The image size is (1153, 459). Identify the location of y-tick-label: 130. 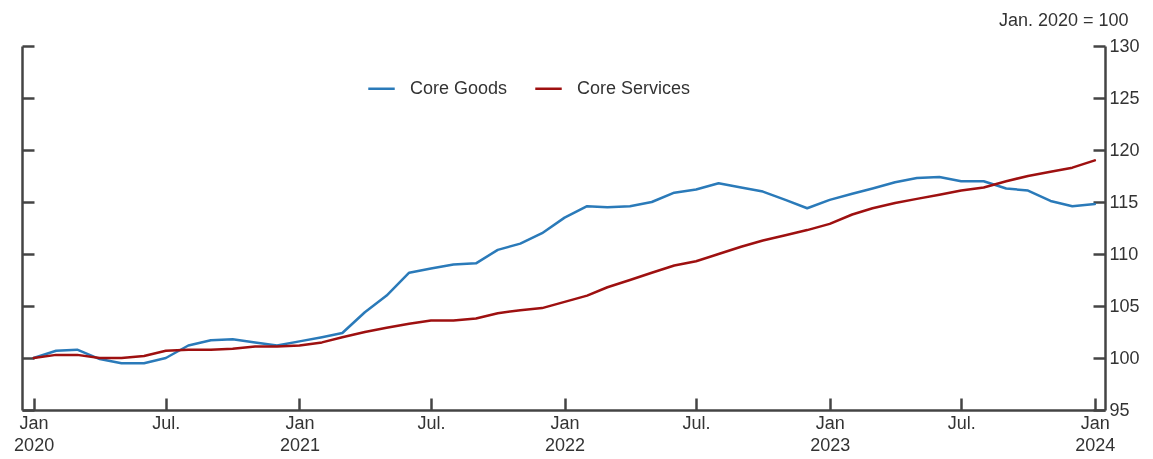
(1124, 45).